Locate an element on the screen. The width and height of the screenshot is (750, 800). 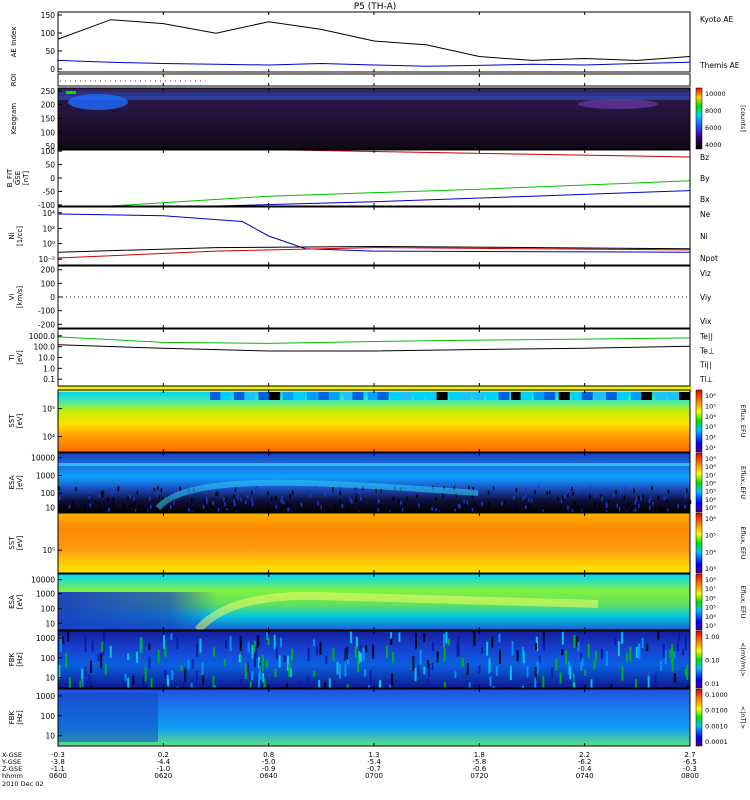
legend-label: Ti⊥ is located at coordinates (706, 379).